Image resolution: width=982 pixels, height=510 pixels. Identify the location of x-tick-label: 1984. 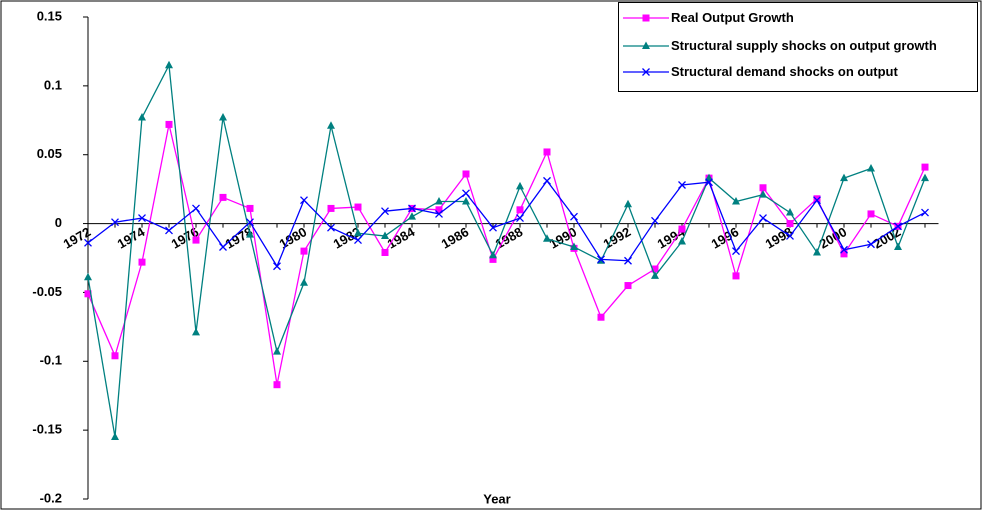
(401, 238).